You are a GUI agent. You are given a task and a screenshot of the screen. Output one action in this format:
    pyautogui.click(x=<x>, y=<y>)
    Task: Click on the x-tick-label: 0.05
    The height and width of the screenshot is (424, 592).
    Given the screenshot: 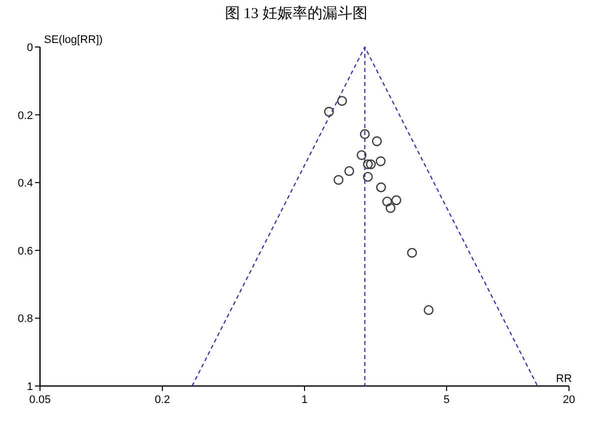 What is the action you would take?
    pyautogui.click(x=40, y=400)
    